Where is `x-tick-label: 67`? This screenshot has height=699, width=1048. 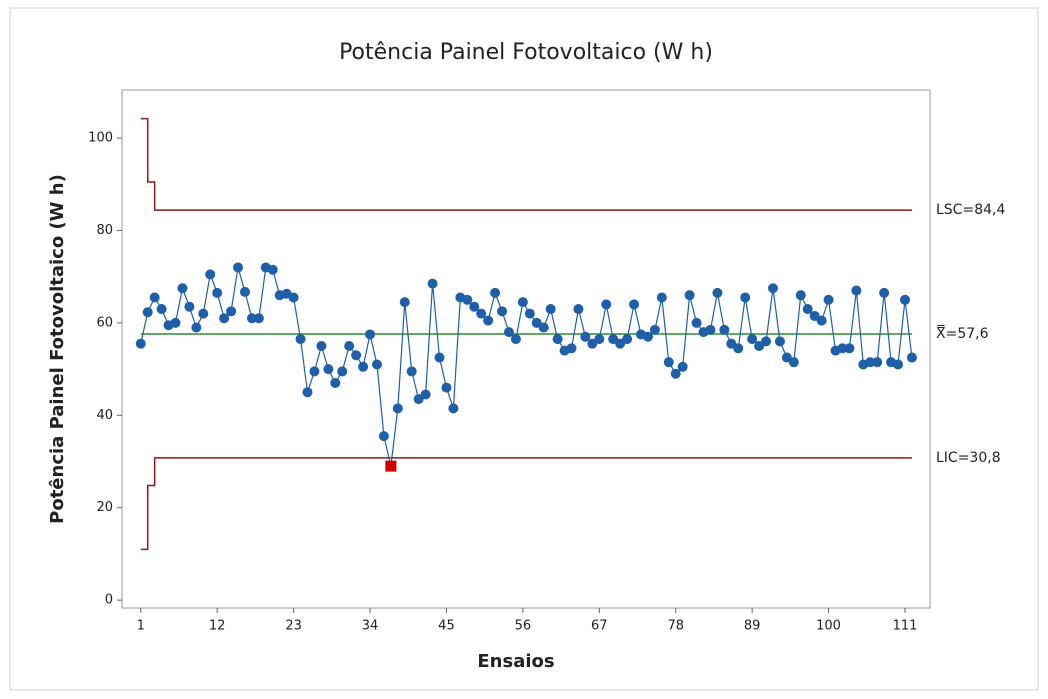 x-tick-label: 67 is located at coordinates (599, 626).